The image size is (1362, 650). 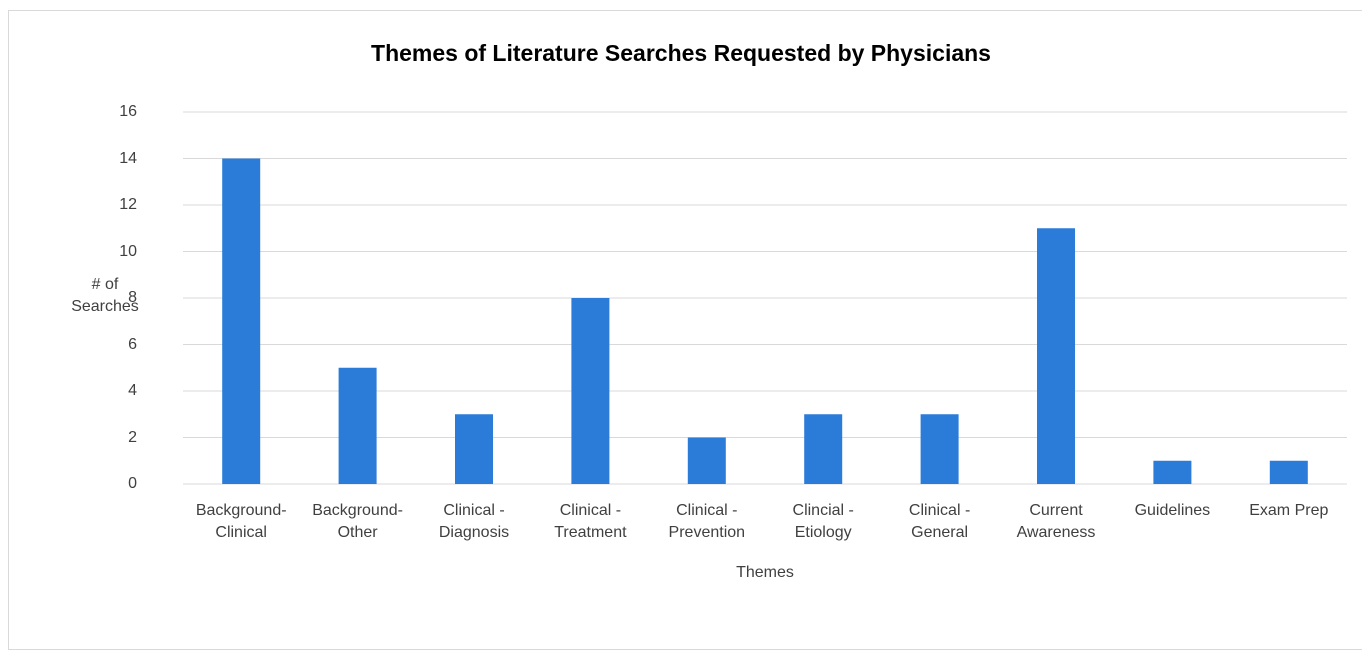 What do you see at coordinates (474, 521) in the screenshot?
I see `x-tick-label: Clinical - Diagnosis` at bounding box center [474, 521].